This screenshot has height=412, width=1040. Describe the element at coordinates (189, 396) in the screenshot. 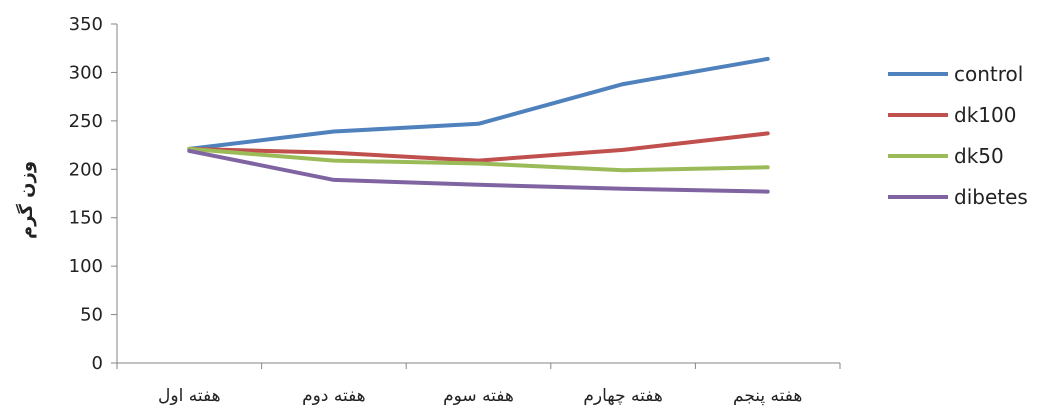

I see `x-tick-label: هفته اول` at that location.